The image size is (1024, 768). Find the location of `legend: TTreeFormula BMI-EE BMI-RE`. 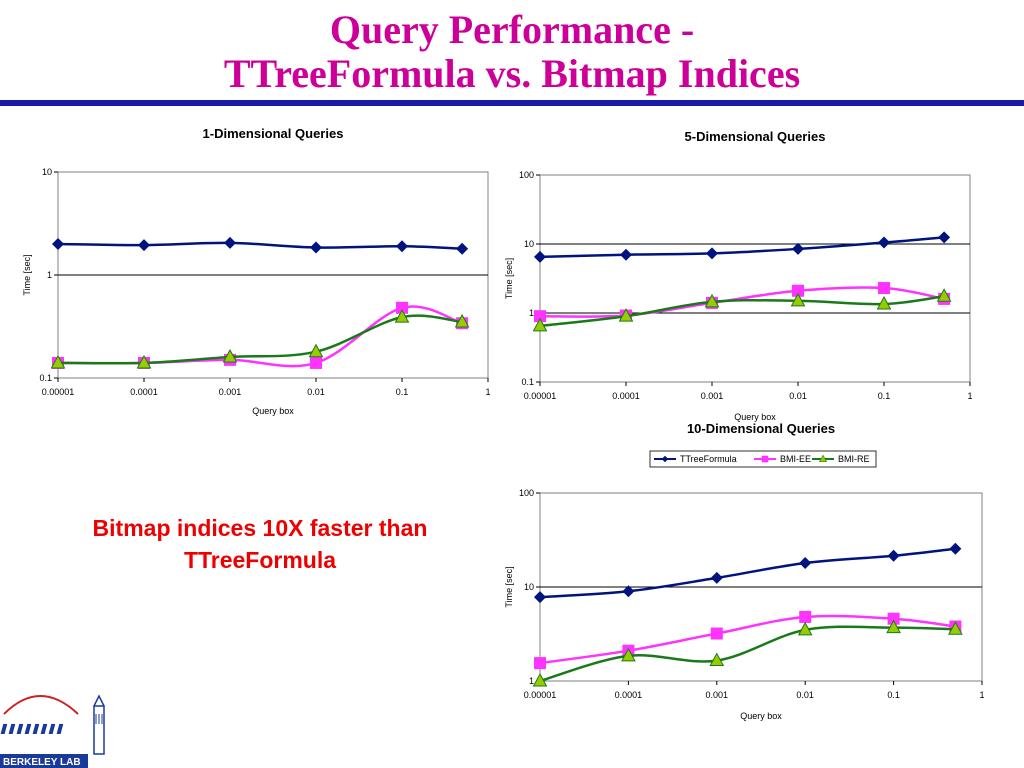

legend: TTreeFormula BMI-EE BMI-RE is located at coordinates (763, 459).